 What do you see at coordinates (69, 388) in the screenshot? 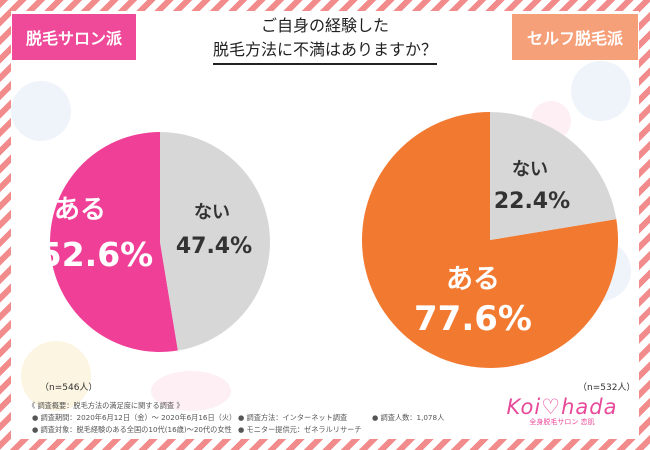
I see `salon-sample-size: （n=546人）` at bounding box center [69, 388].